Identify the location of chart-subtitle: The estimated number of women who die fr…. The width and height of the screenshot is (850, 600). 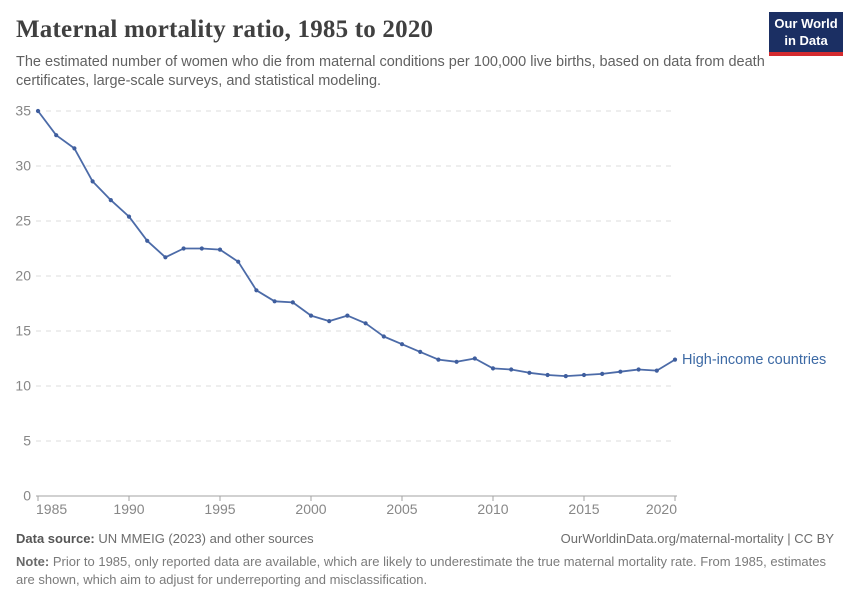
(390, 72).